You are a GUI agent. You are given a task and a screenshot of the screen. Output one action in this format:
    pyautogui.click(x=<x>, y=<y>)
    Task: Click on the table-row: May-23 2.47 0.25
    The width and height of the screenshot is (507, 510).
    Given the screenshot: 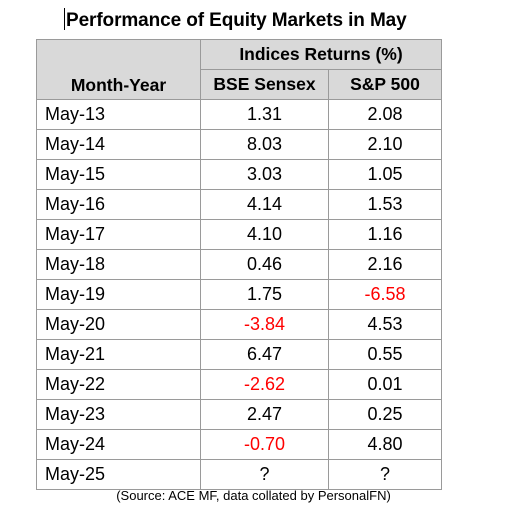 What is the action you would take?
    pyautogui.click(x=239, y=414)
    